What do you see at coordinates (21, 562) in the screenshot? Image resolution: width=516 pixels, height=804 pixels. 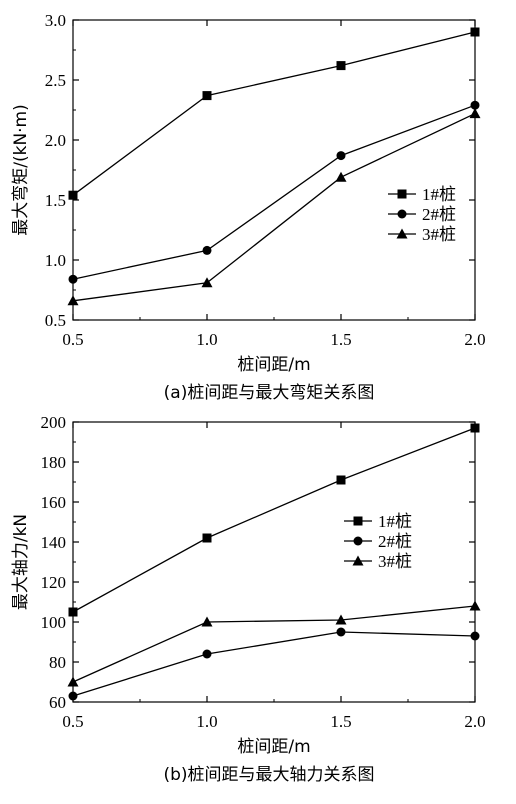 I see `y-axis-label: 最大轴力/kN` at bounding box center [21, 562].